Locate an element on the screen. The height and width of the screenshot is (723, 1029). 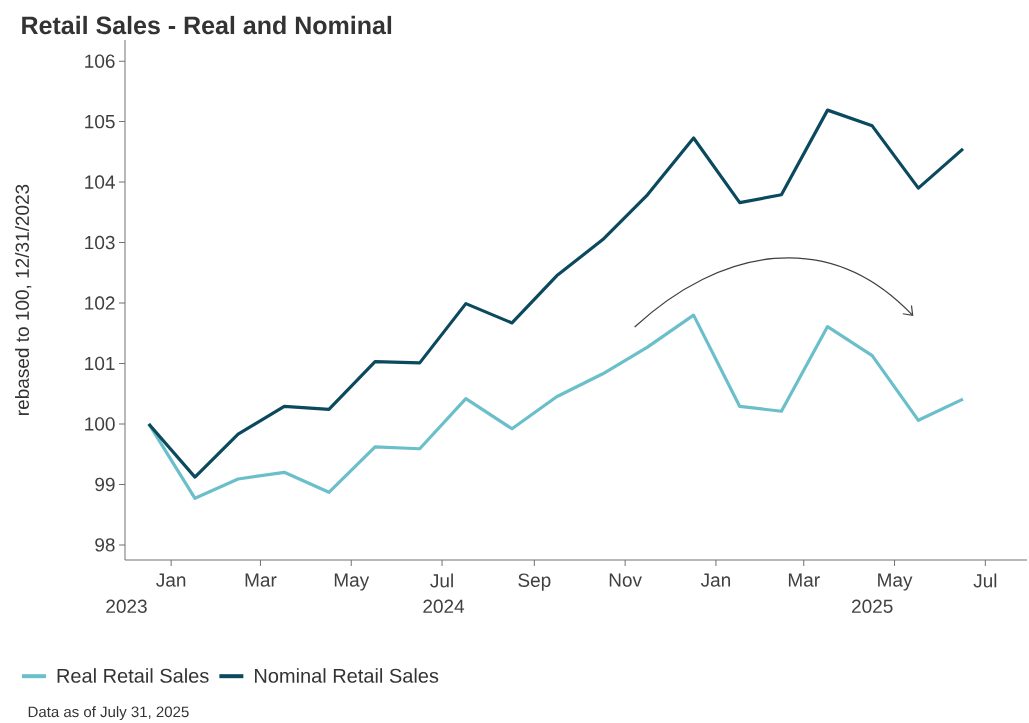
y-tick-label: 106 is located at coordinates (100, 61).